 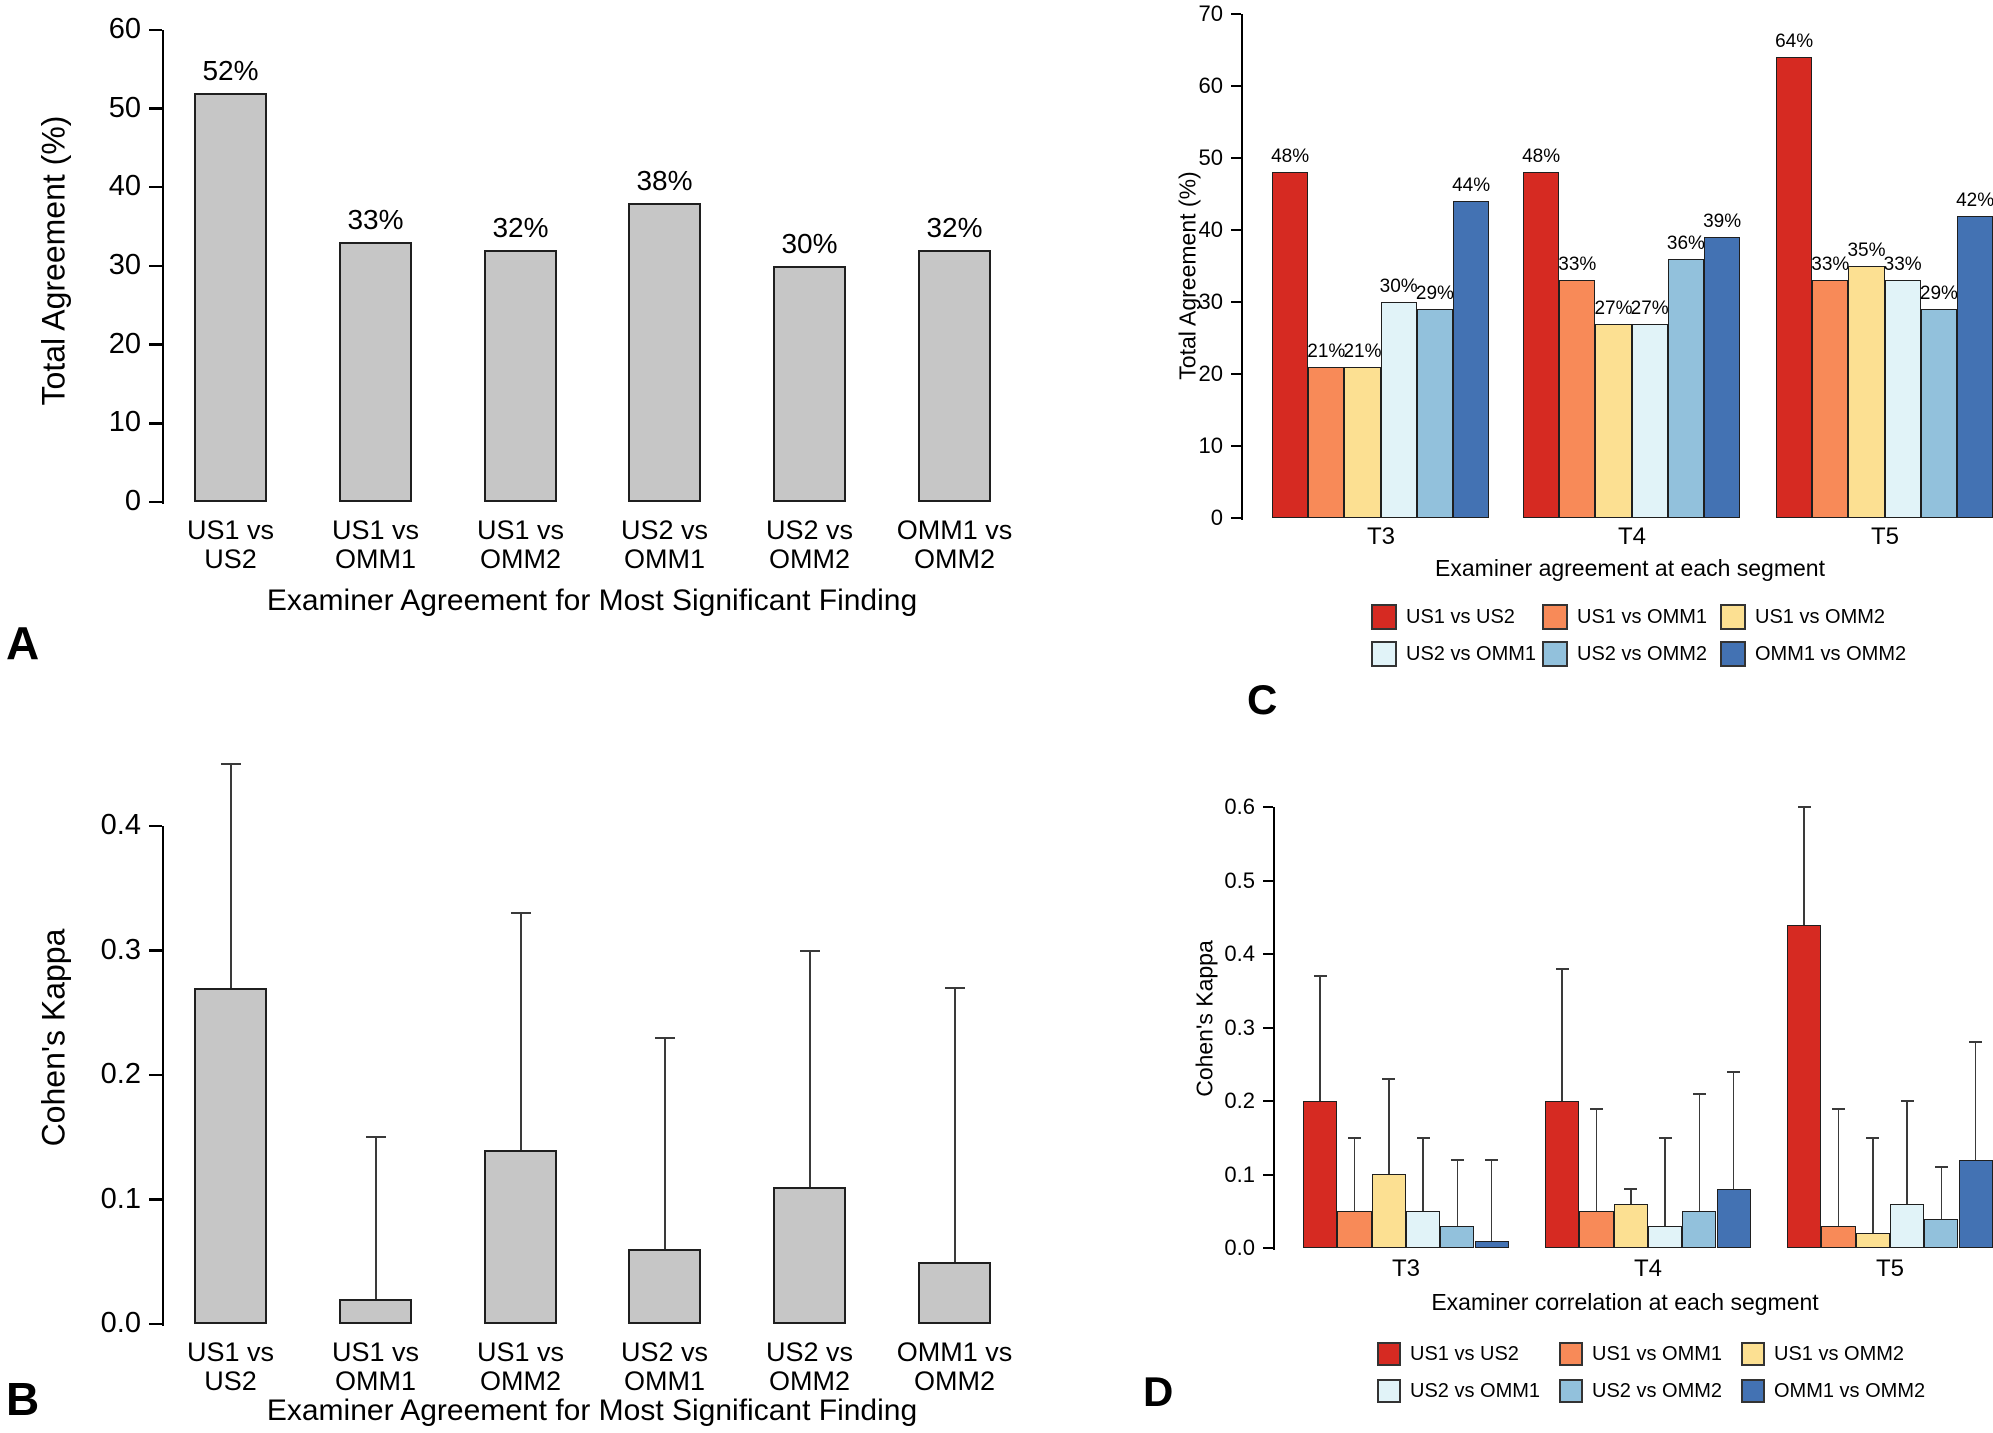 I want to click on panel-letter: C, so click(x=1262, y=699).